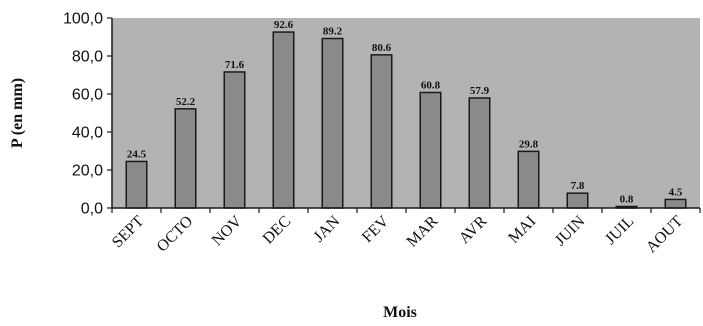 This screenshot has width=703, height=326. Describe the element at coordinates (235, 65) in the screenshot. I see `data-label-nov: 71.6` at that location.